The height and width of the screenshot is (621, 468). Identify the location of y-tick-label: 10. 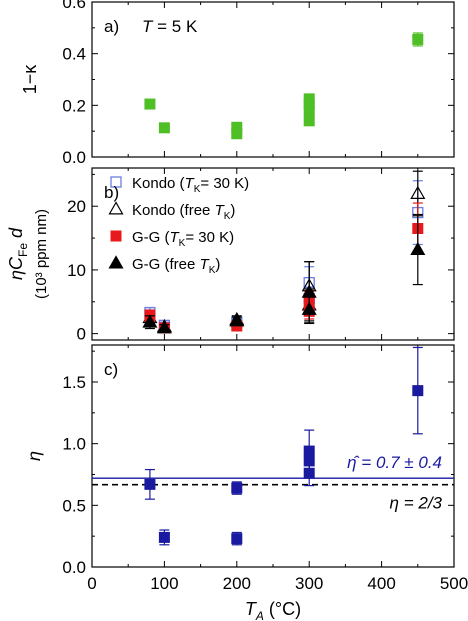
(76, 270).